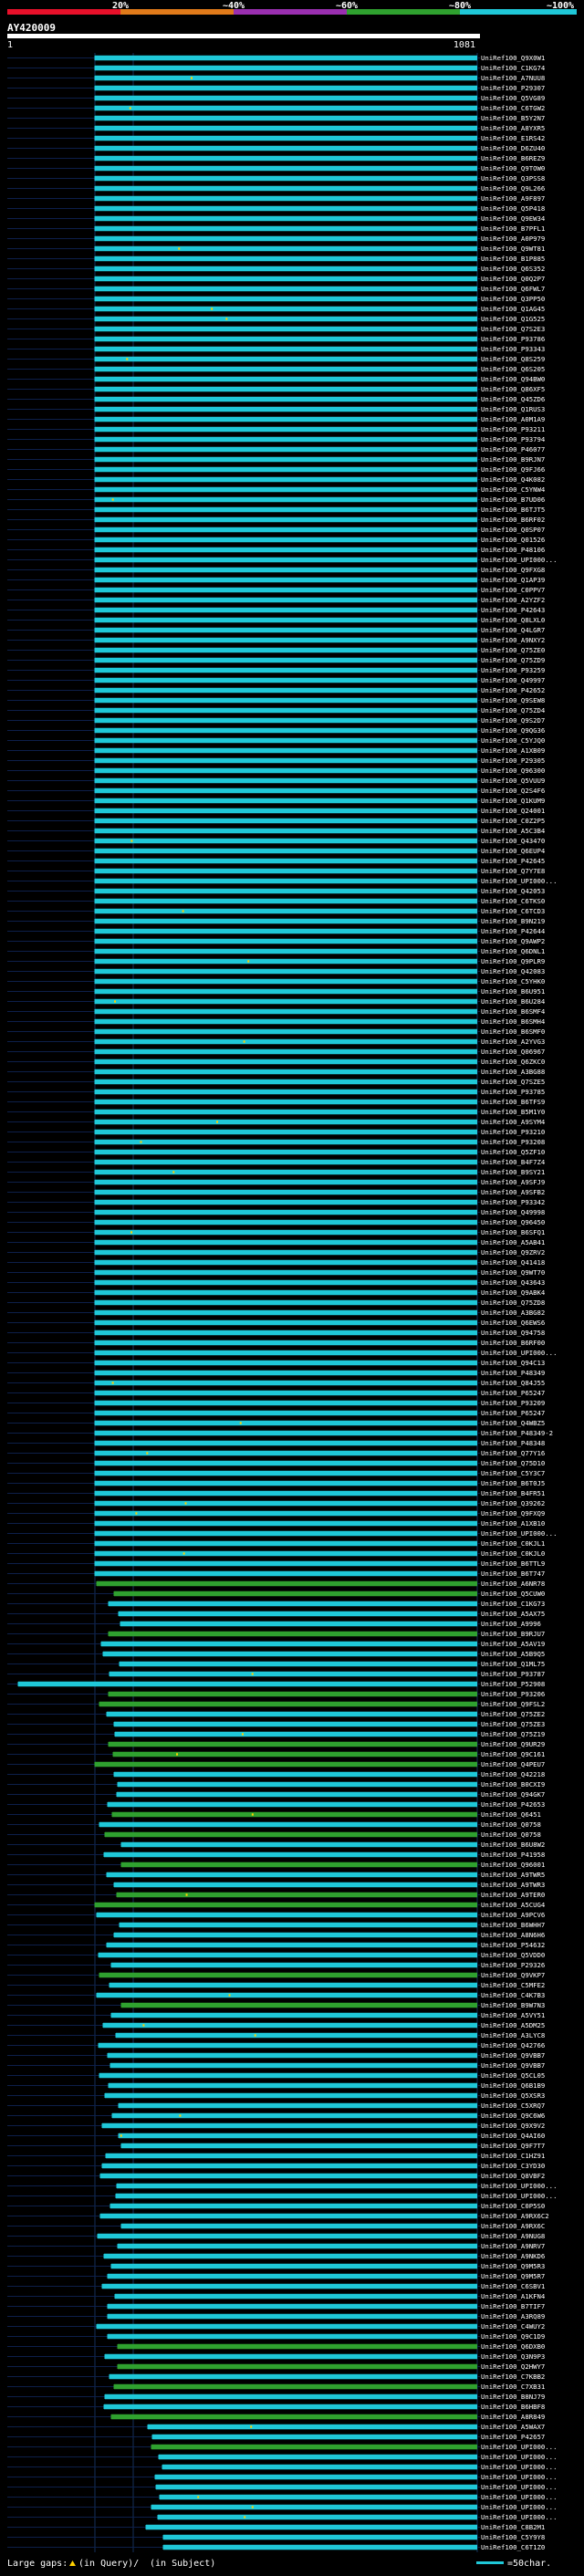  What do you see at coordinates (513, 78) in the screenshot?
I see `subject-id-label: UniRef100_A7NUU8` at bounding box center [513, 78].